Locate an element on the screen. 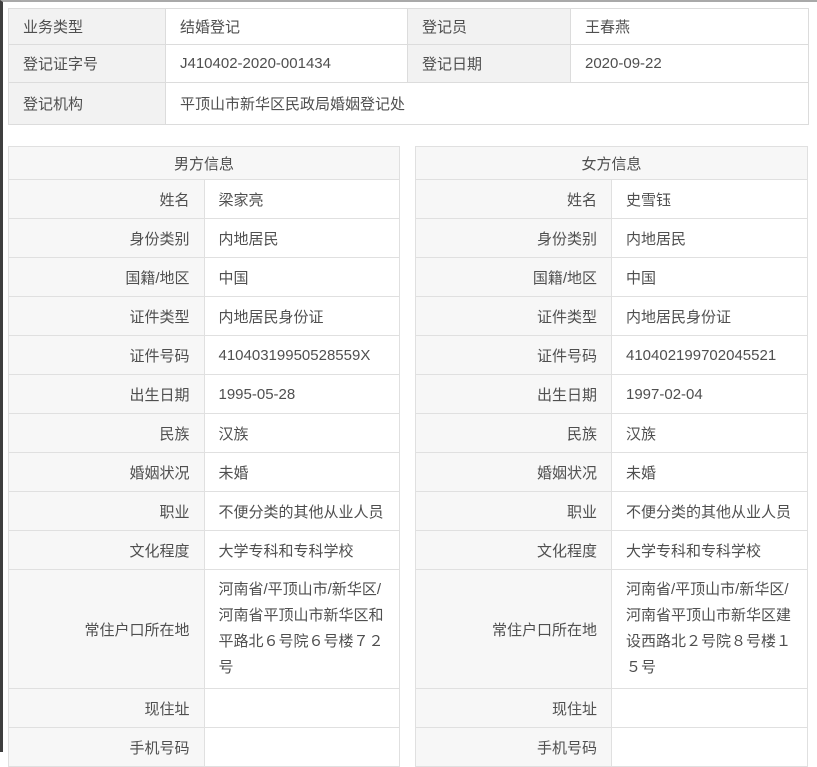 The width and height of the screenshot is (817, 767). male-row-birth-date: 出生日期 1995-05-28 is located at coordinates (204, 394).